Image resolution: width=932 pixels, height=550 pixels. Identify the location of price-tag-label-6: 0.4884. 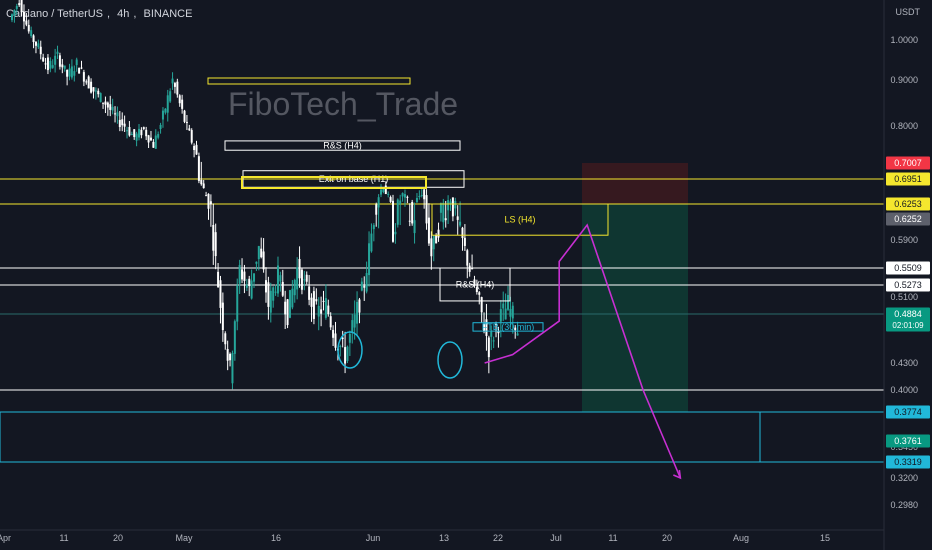
(908, 314).